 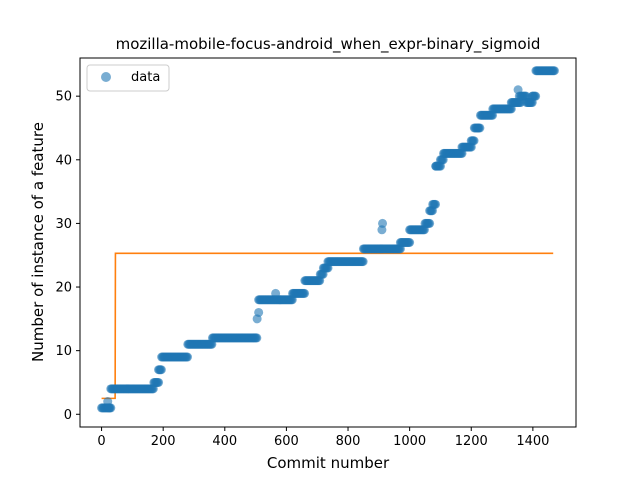 What do you see at coordinates (63, 288) in the screenshot?
I see `y-tick-label: 20` at bounding box center [63, 288].